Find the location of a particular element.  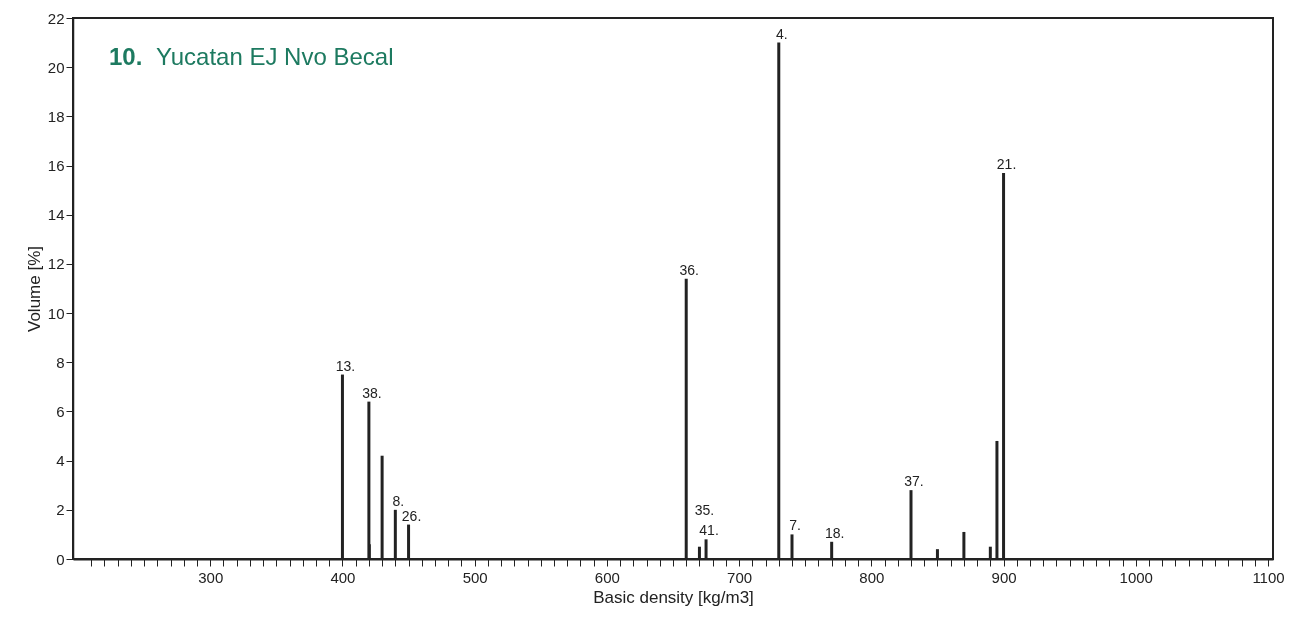

x-tick-label: 500 is located at coordinates (475, 577).